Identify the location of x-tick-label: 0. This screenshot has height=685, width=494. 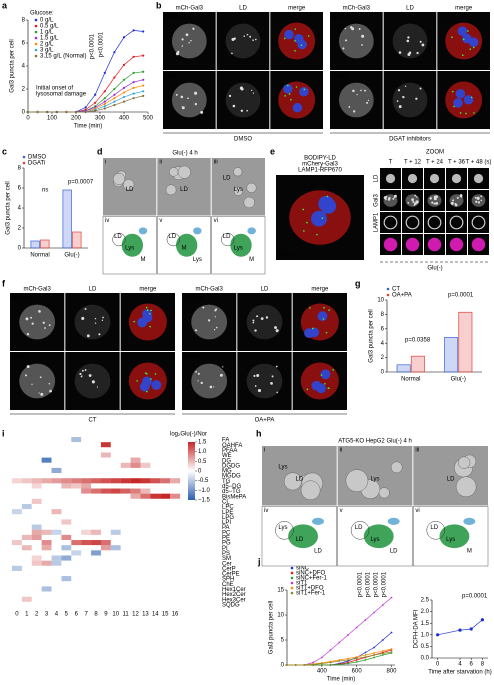
(438, 665).